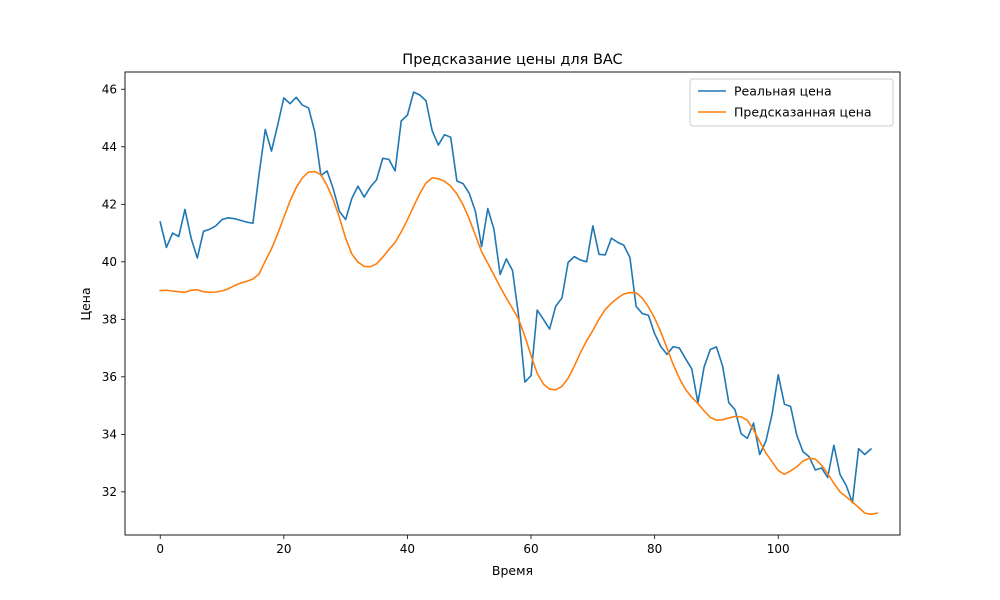 The width and height of the screenshot is (1000, 600). Describe the element at coordinates (109, 435) in the screenshot. I see `y-tick-label: 34` at that location.